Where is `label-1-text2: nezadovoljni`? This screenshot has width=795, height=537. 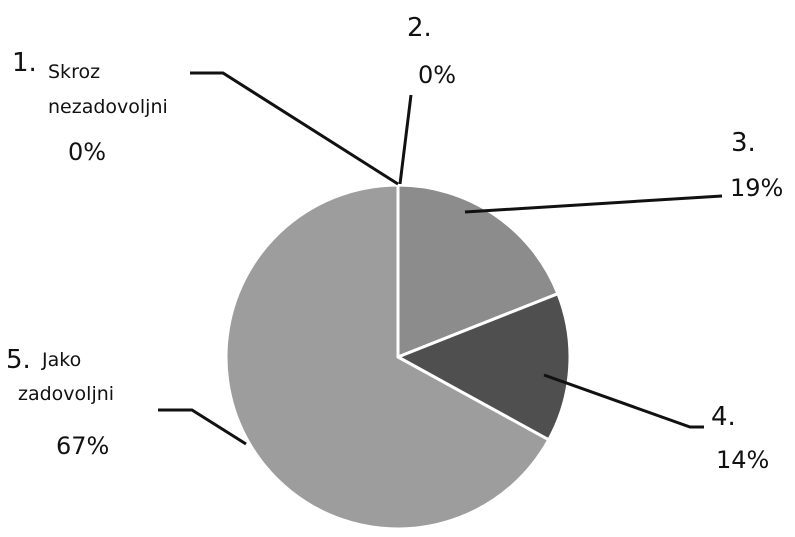 label-1-text2: nezadovoljni is located at coordinates (108, 107).